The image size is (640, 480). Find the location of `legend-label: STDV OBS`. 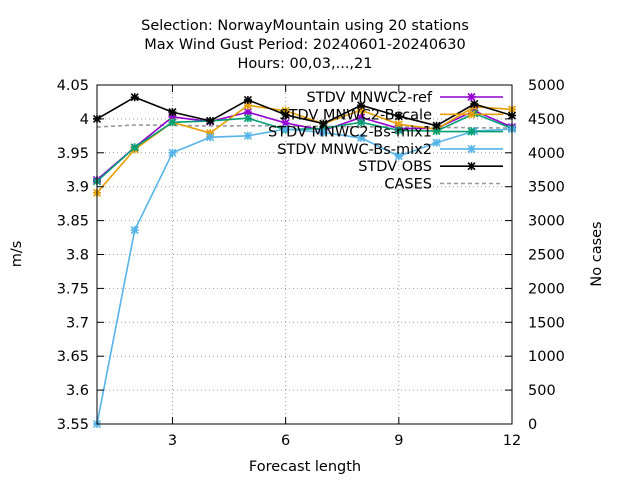

legend-label: STDV OBS is located at coordinates (395, 167).